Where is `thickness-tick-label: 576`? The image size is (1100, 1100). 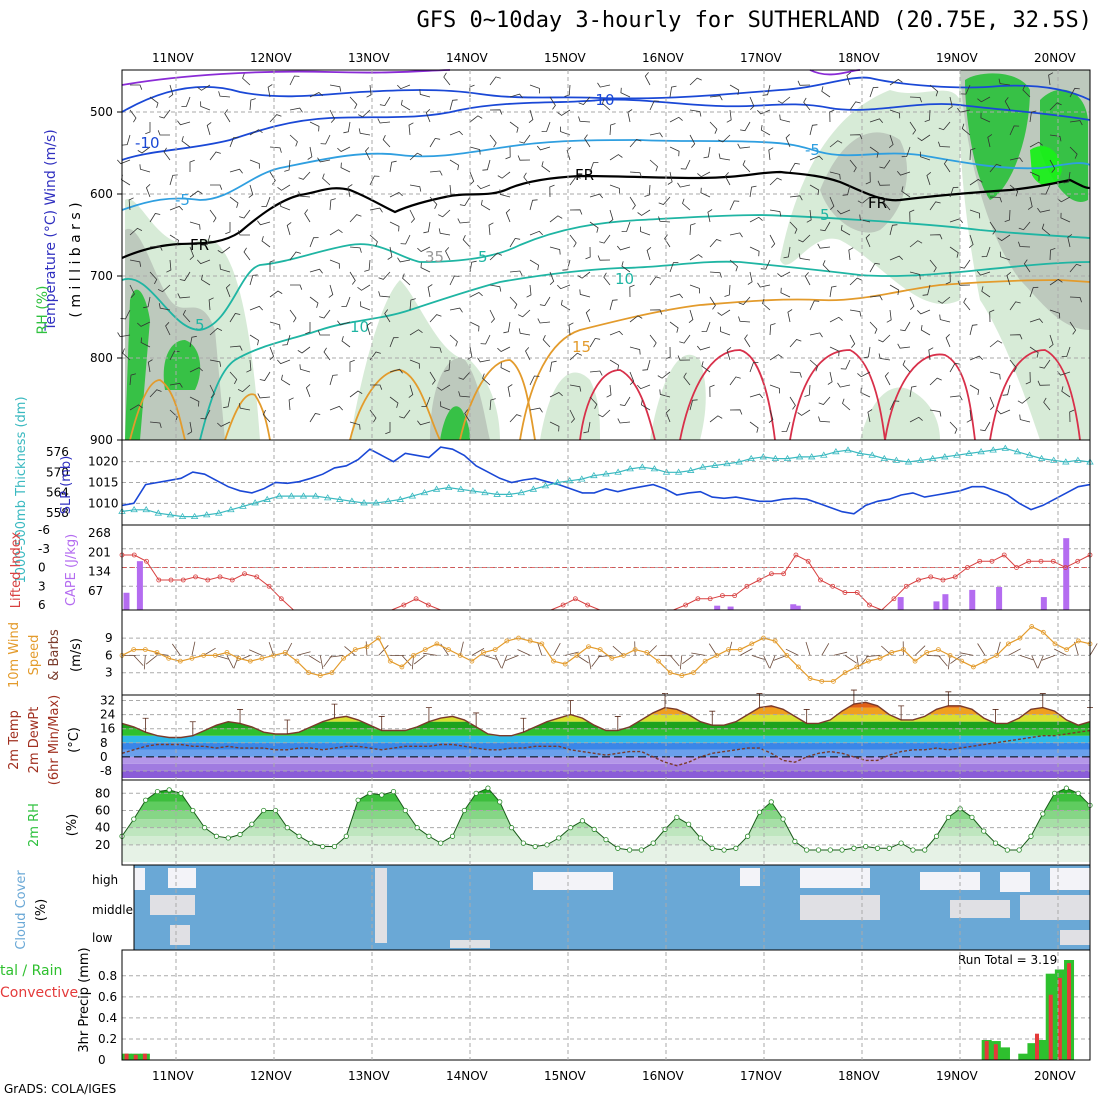 thickness-tick-label: 576 is located at coordinates (57, 452).